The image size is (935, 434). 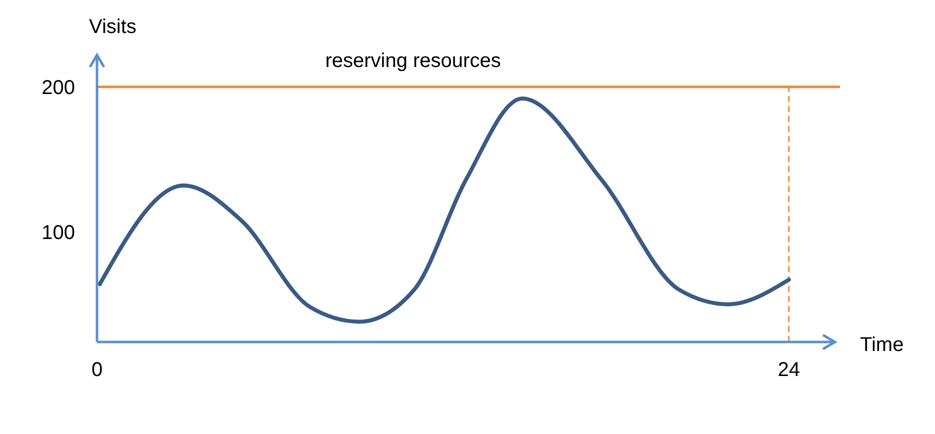 I want to click on y-axis-title: Visits, so click(x=112, y=27).